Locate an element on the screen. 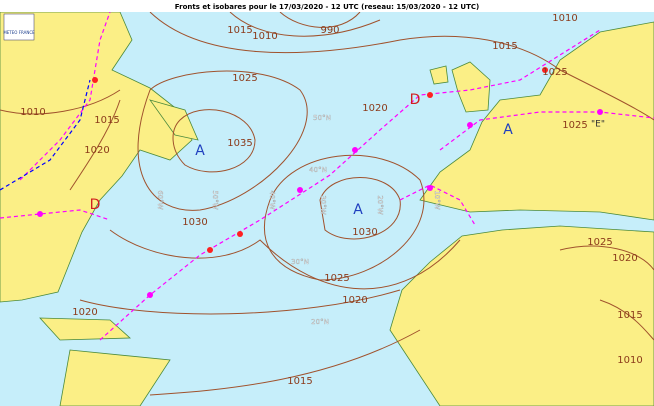 This screenshot has height=406, width=654. newfoundland is located at coordinates (174, 120).